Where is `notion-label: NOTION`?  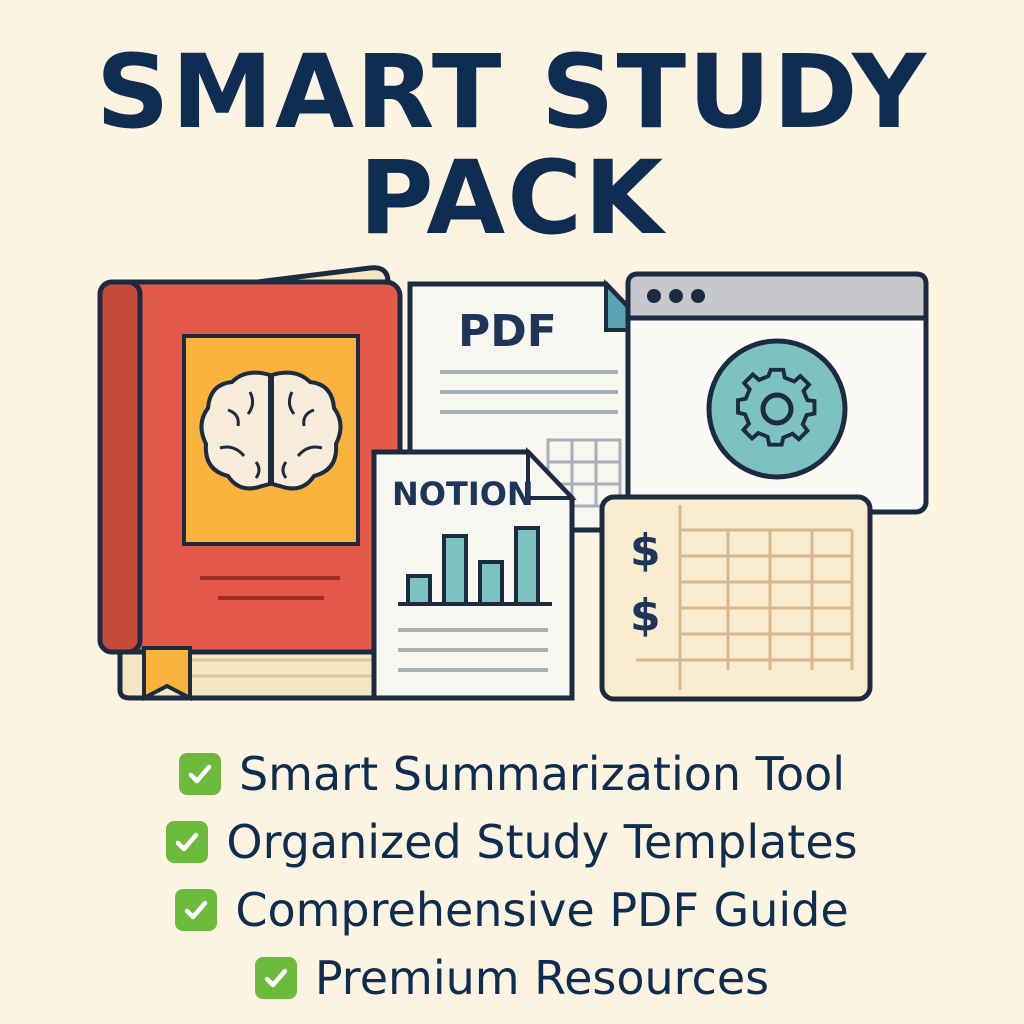 notion-label: NOTION is located at coordinates (463, 494).